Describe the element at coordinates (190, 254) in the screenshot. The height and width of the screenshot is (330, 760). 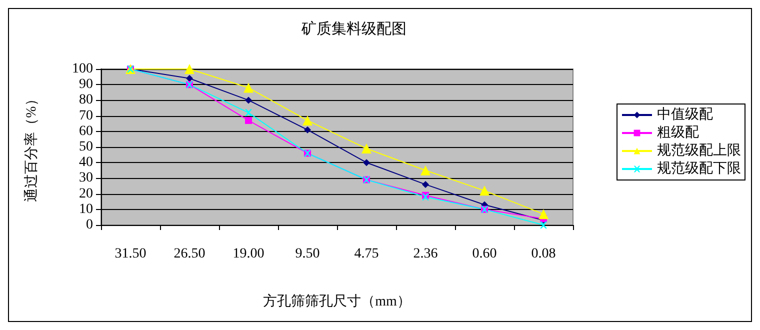
I see `x-tick-label: 26.50` at that location.